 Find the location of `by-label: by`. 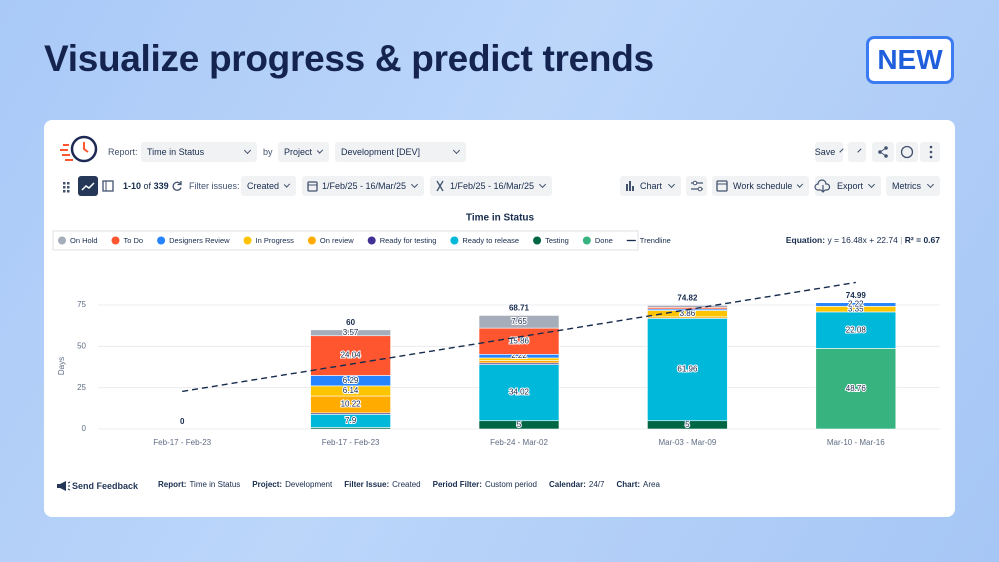

by-label: by is located at coordinates (268, 152).